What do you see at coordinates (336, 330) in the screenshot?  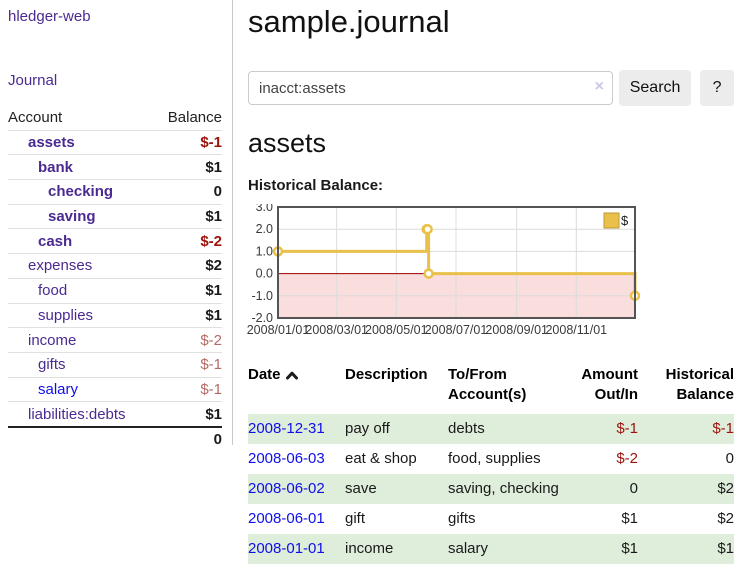 I see `svg-text: 2008/03/01` at bounding box center [336, 330].